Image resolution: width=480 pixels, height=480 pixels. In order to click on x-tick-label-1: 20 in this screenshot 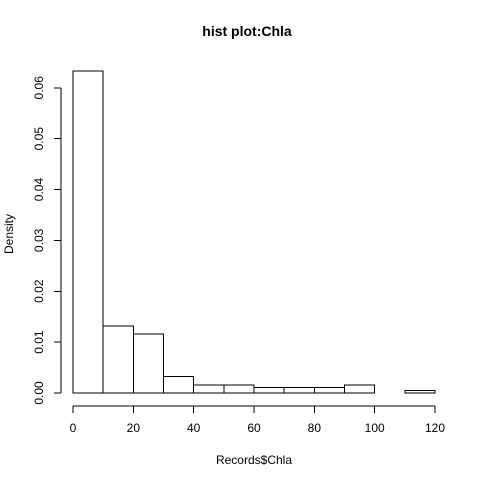, I will do `click(134, 428)`.